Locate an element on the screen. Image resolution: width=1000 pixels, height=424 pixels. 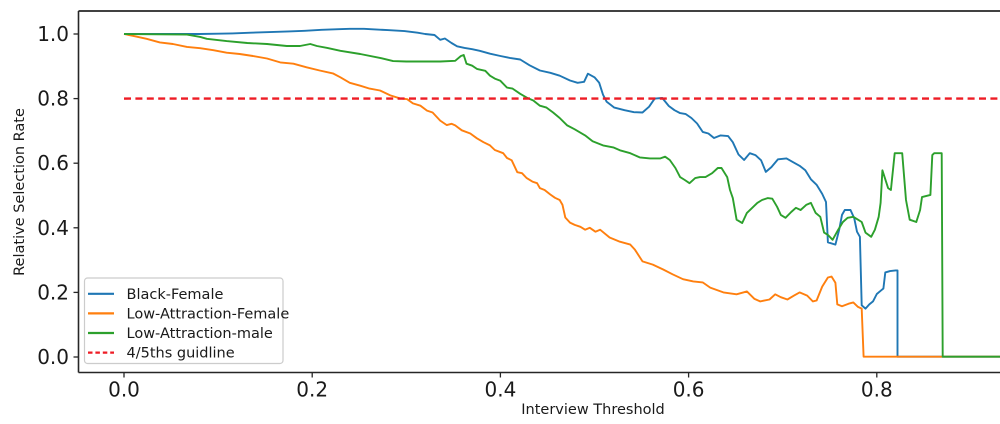
x-tick-label: 0.0 is located at coordinates (124, 390).